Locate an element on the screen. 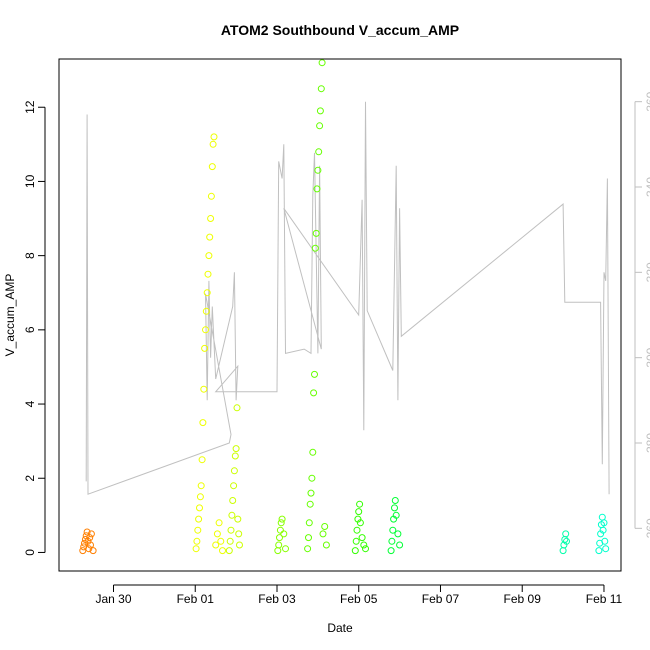  y-tick-label: 0 is located at coordinates (30, 552).